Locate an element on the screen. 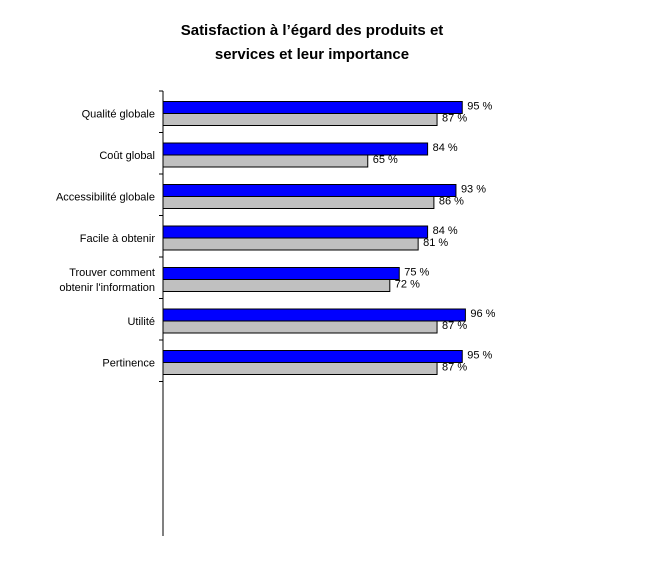  category-label: Trouver comment is located at coordinates (112, 273).